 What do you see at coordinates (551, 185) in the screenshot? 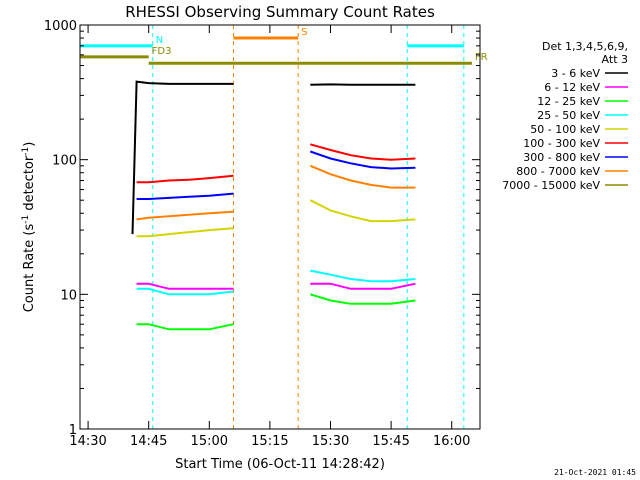
I see `legend-label-7000-15000-kev: 7000 - 15000 keV` at bounding box center [551, 185].